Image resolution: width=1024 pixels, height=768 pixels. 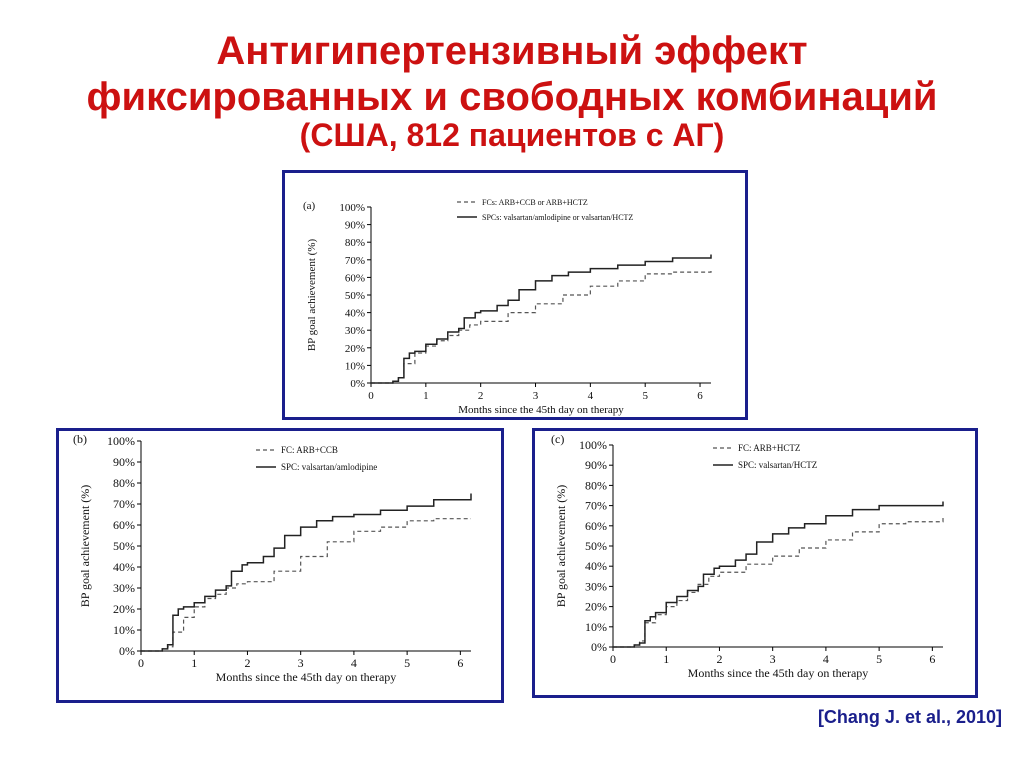 I want to click on page-title-line-1: Антигипертензивный эффект, so click(x=512, y=51).